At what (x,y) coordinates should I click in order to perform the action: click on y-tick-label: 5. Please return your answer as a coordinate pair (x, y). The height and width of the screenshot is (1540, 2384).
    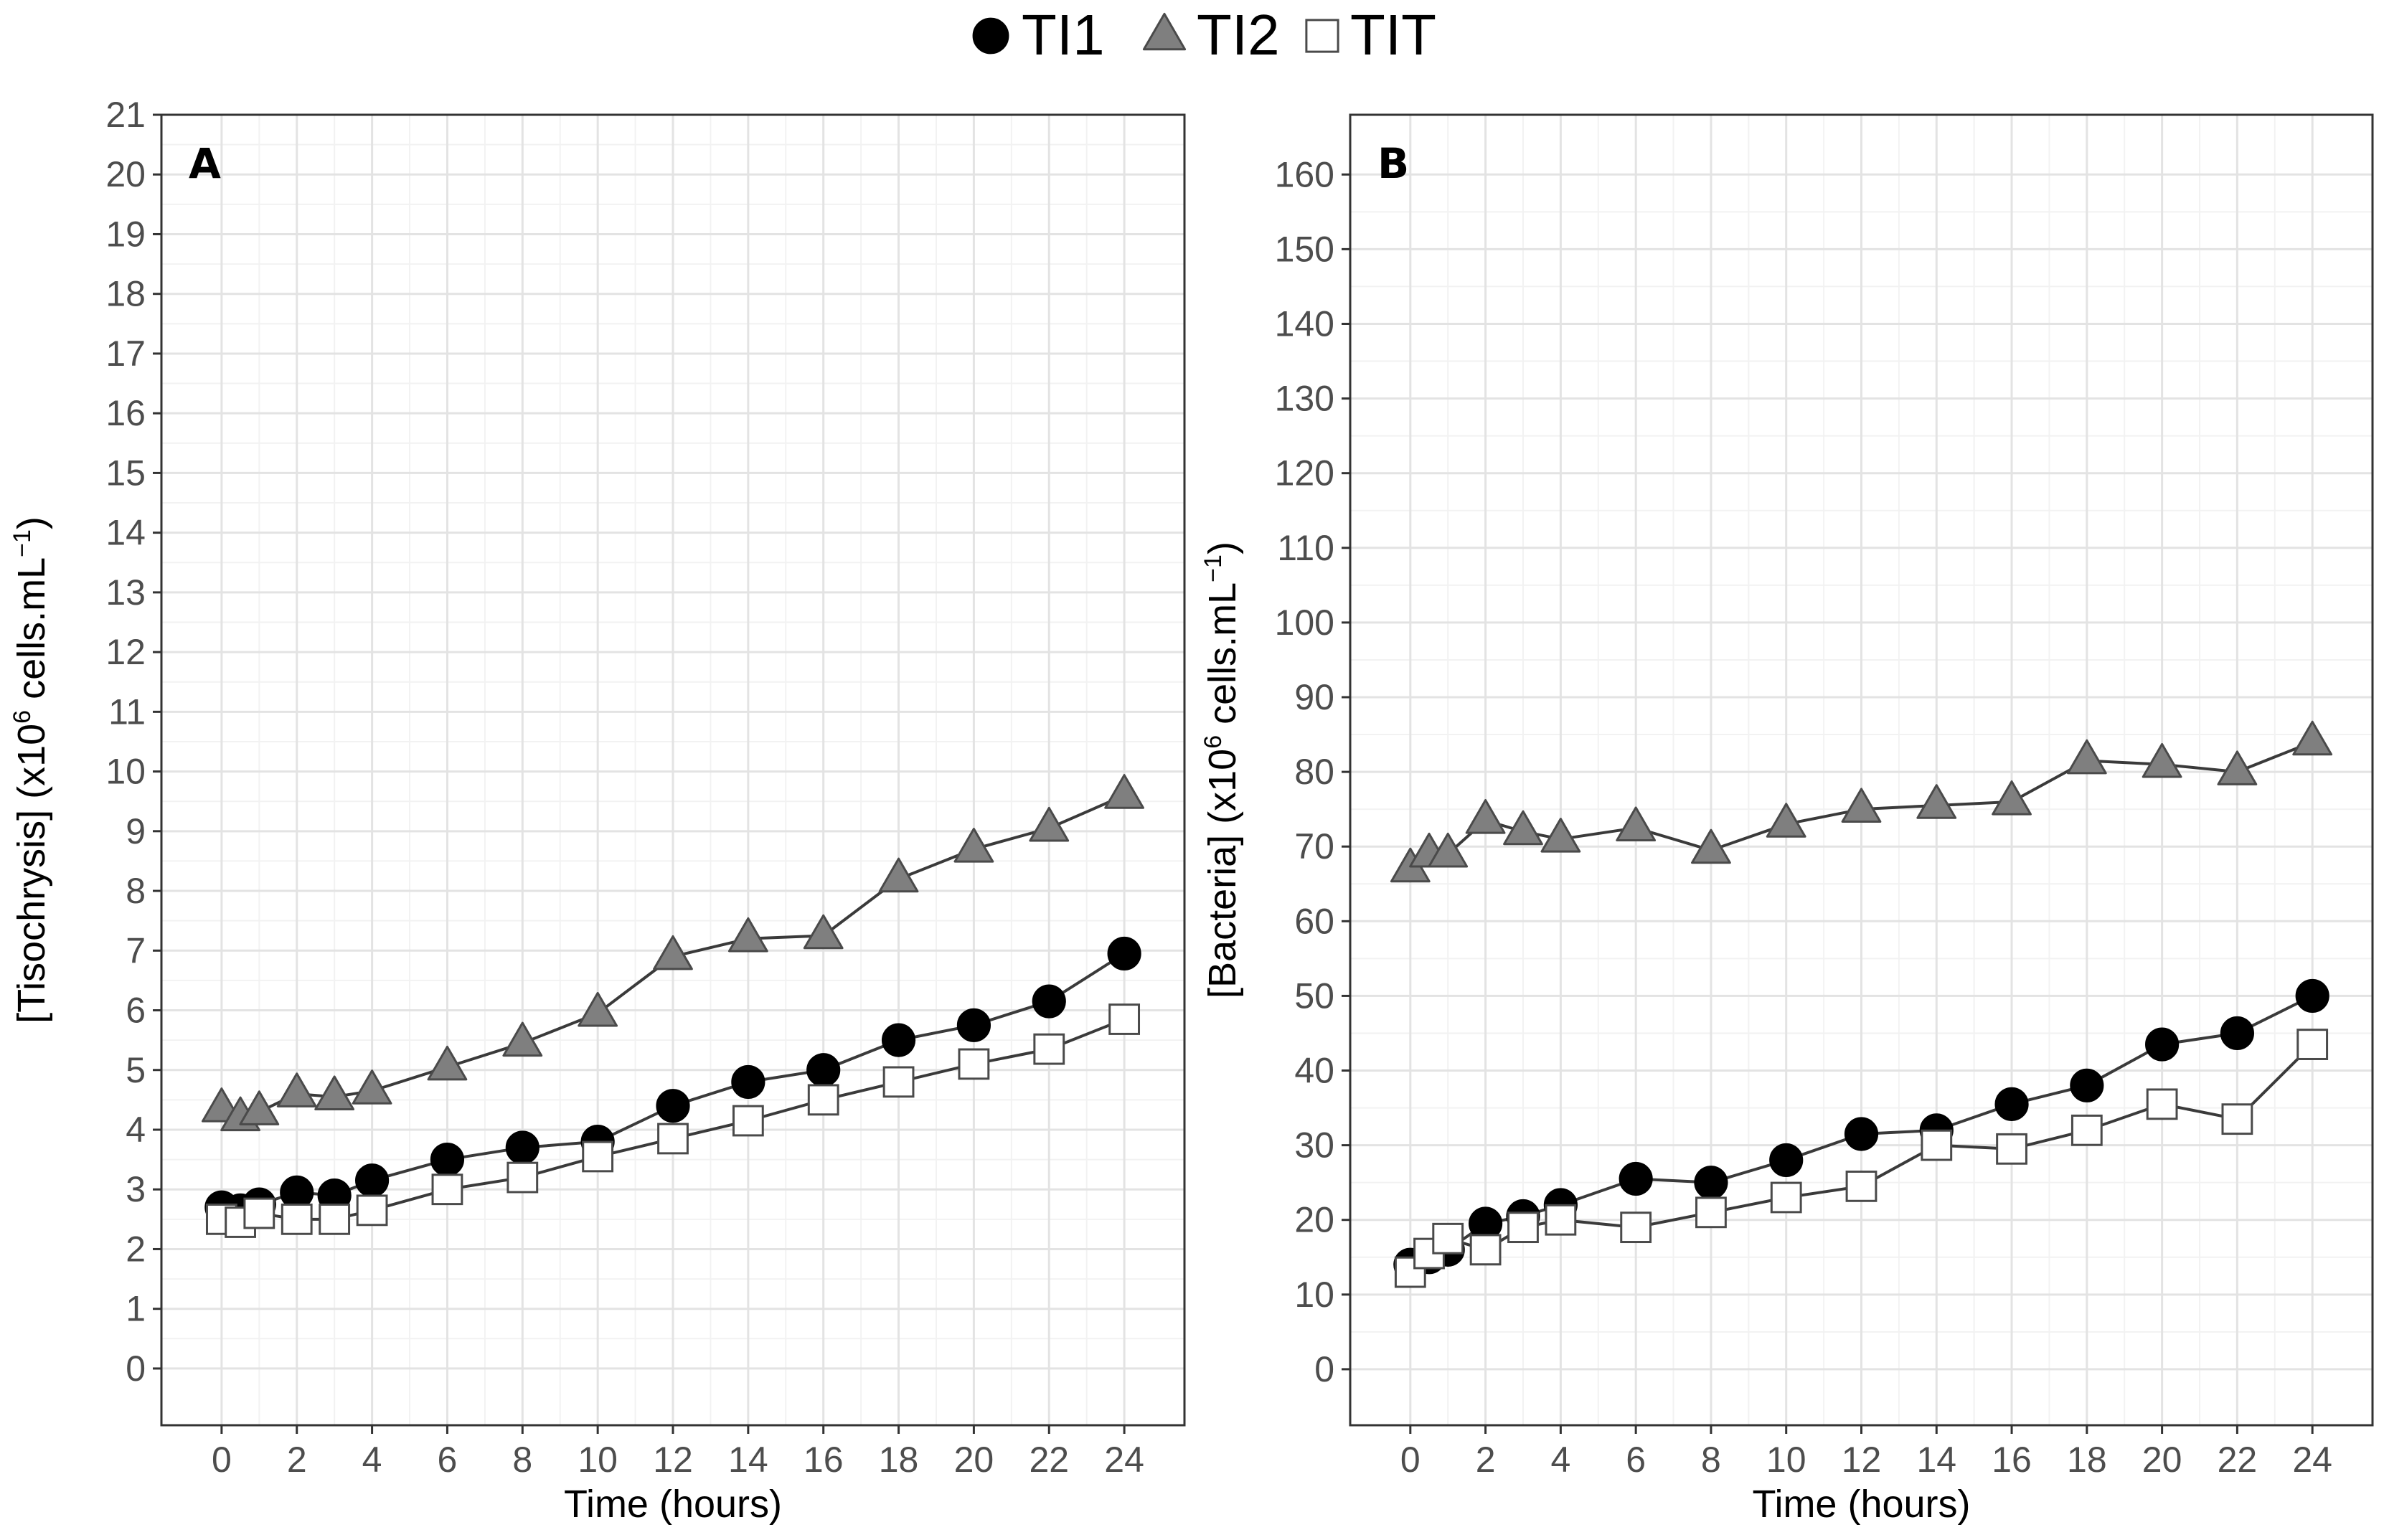
    Looking at the image, I should click on (136, 1070).